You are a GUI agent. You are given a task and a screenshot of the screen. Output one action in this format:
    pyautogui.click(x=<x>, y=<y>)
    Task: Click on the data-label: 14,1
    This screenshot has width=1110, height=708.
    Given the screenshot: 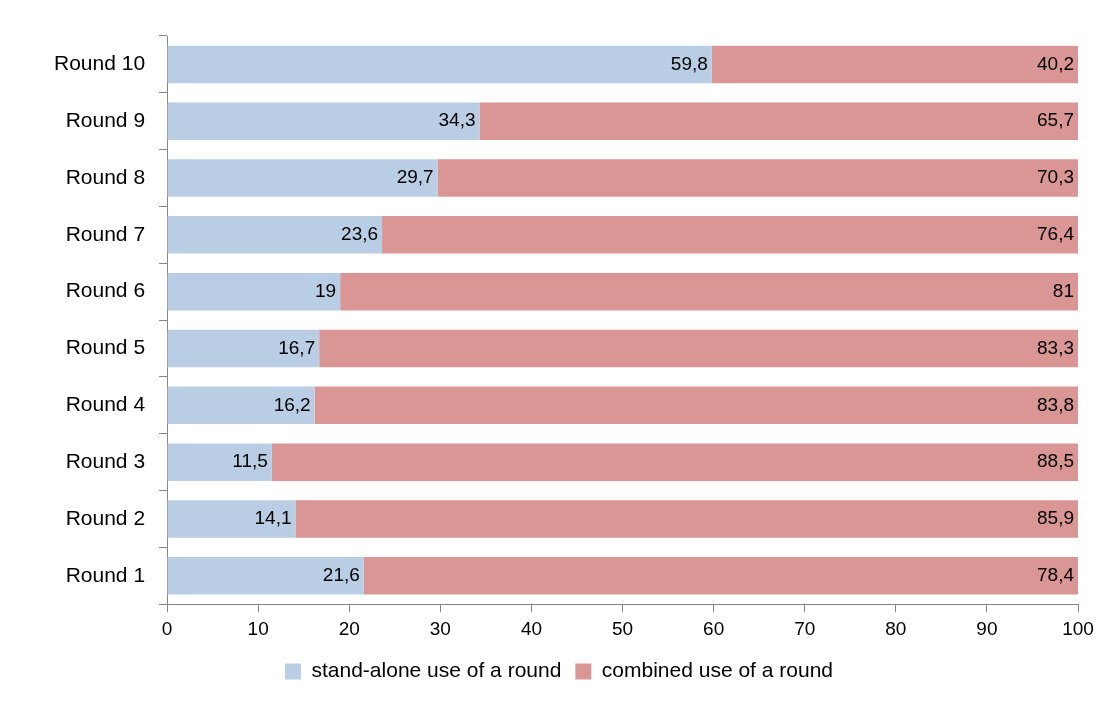 What is the action you would take?
    pyautogui.click(x=273, y=518)
    